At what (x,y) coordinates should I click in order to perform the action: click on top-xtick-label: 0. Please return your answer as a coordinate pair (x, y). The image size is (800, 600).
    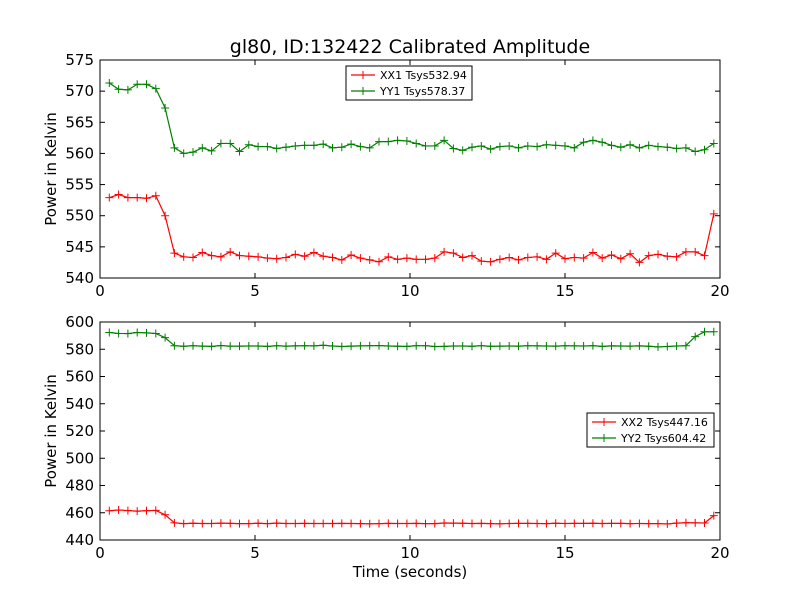
    Looking at the image, I should click on (100, 291).